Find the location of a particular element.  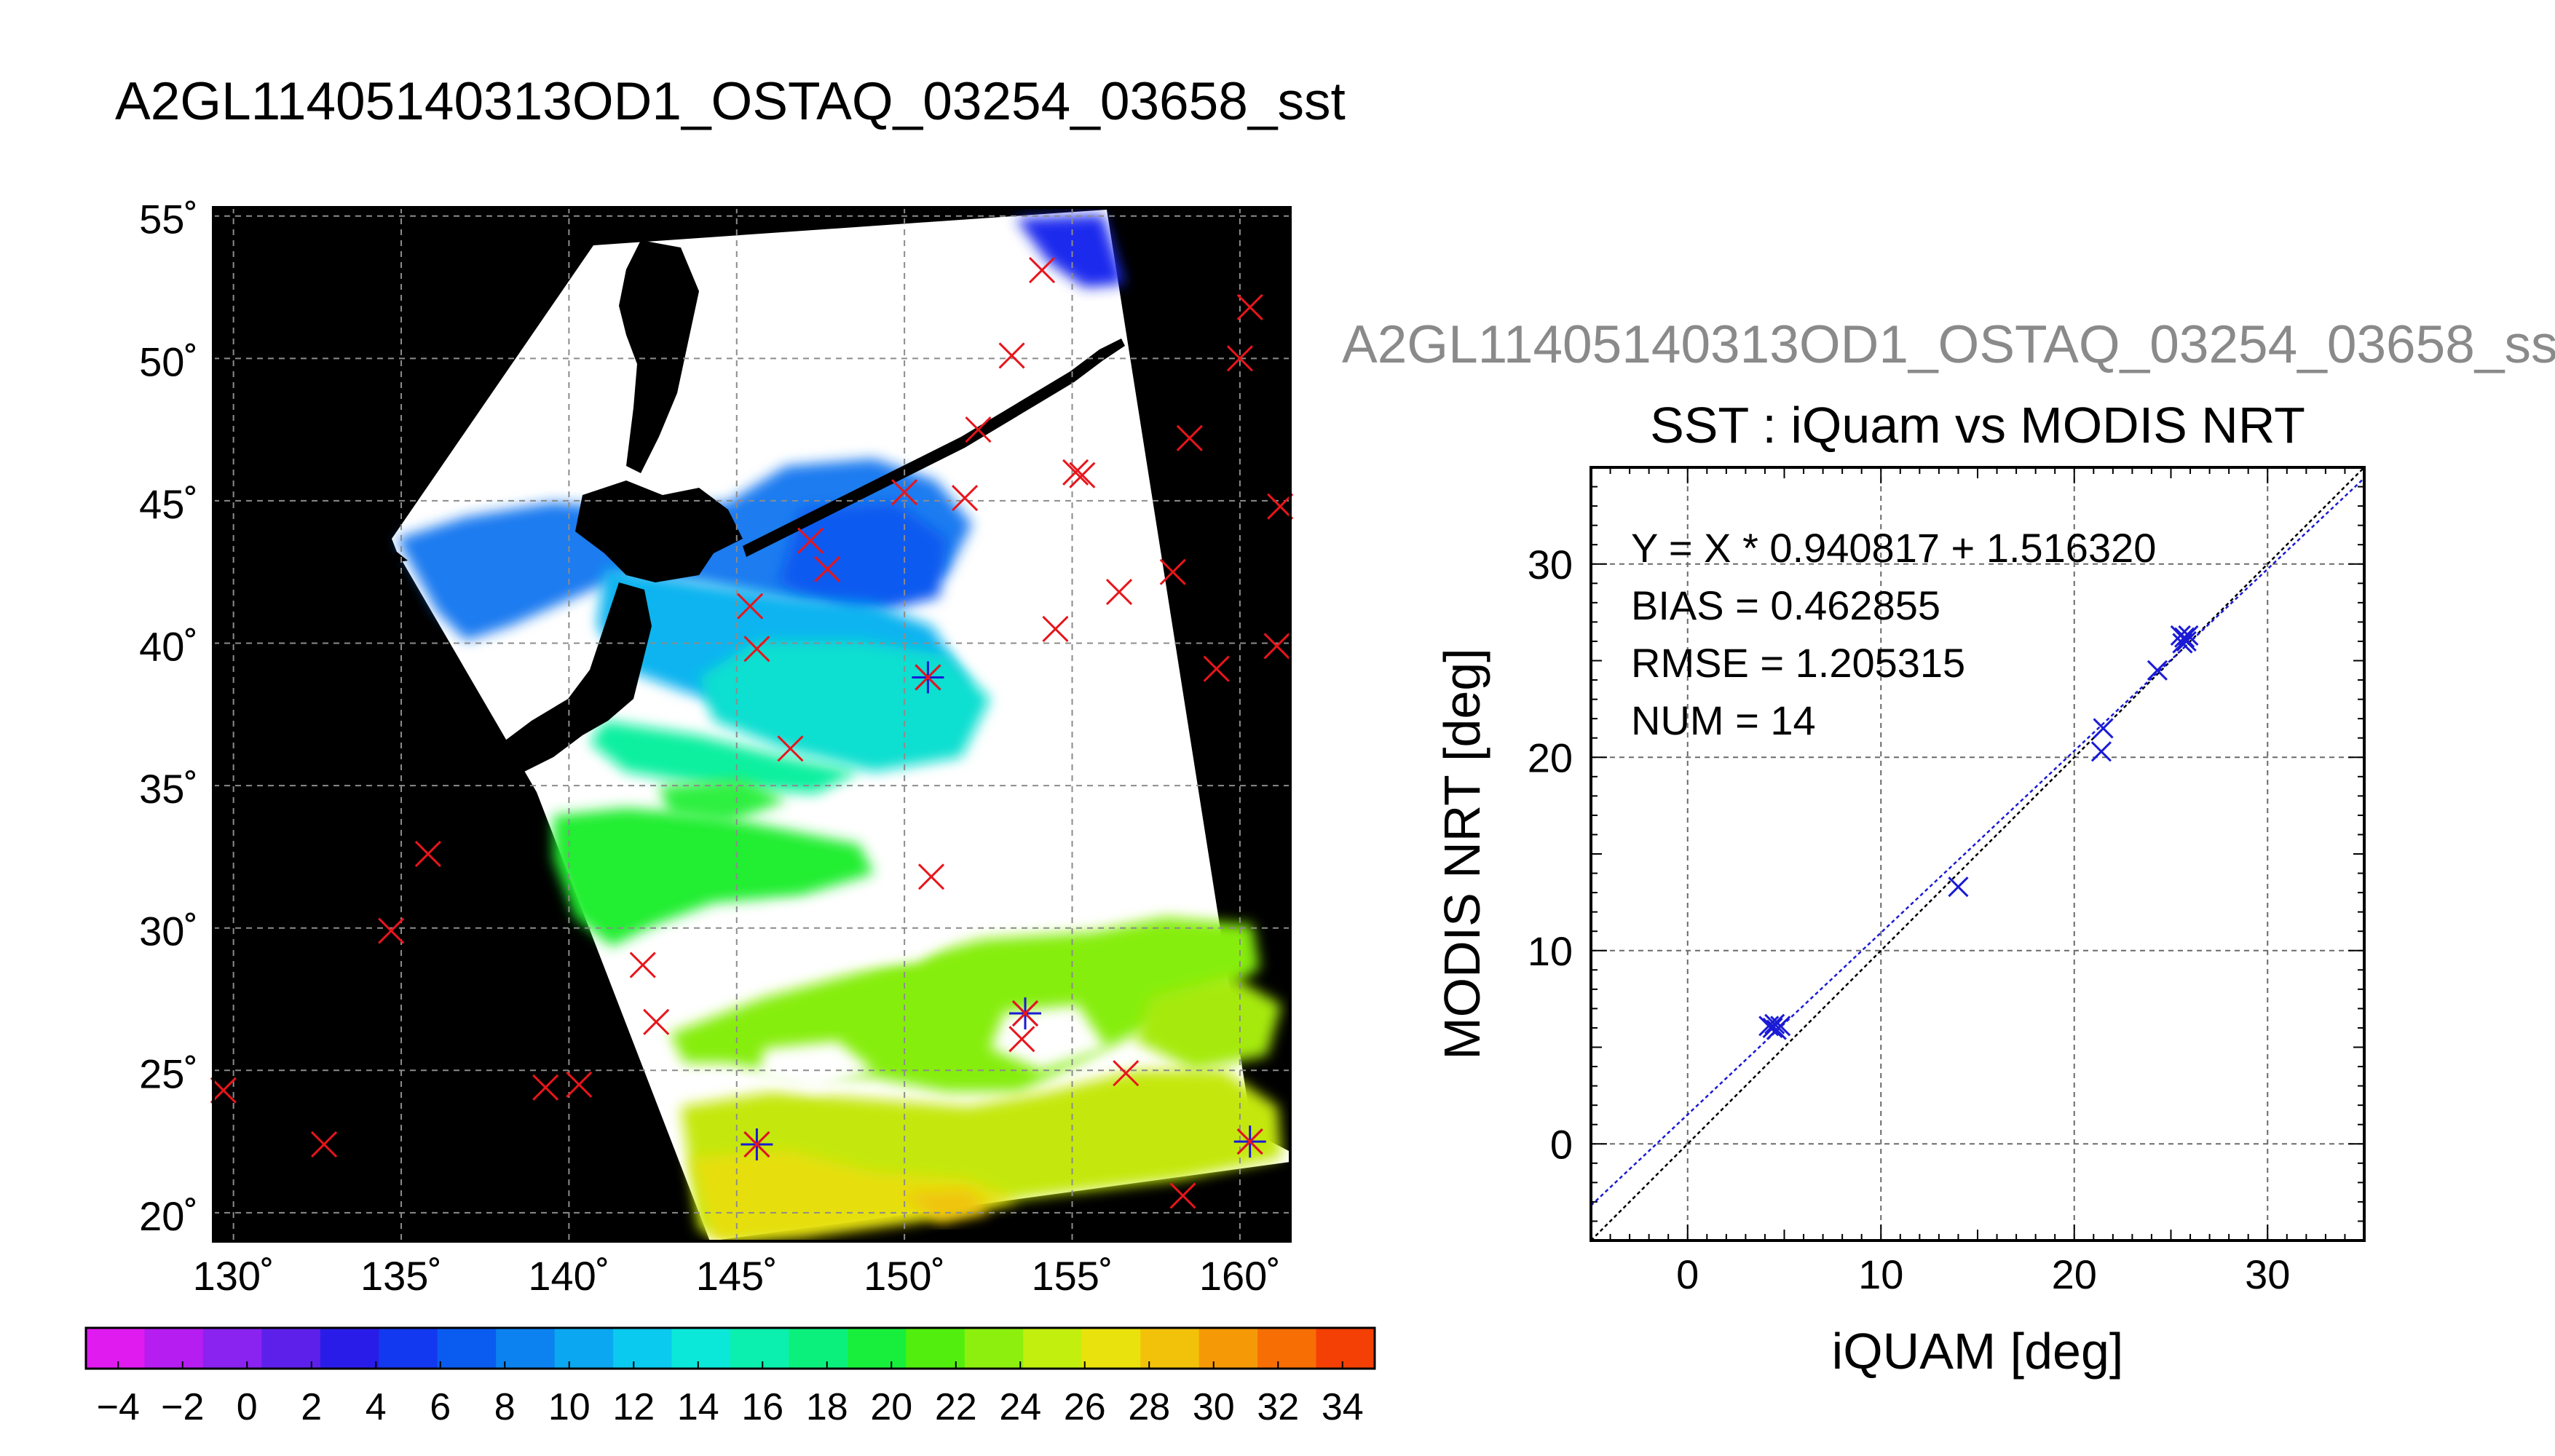

colorbar-label: 34 is located at coordinates (1343, 1407).